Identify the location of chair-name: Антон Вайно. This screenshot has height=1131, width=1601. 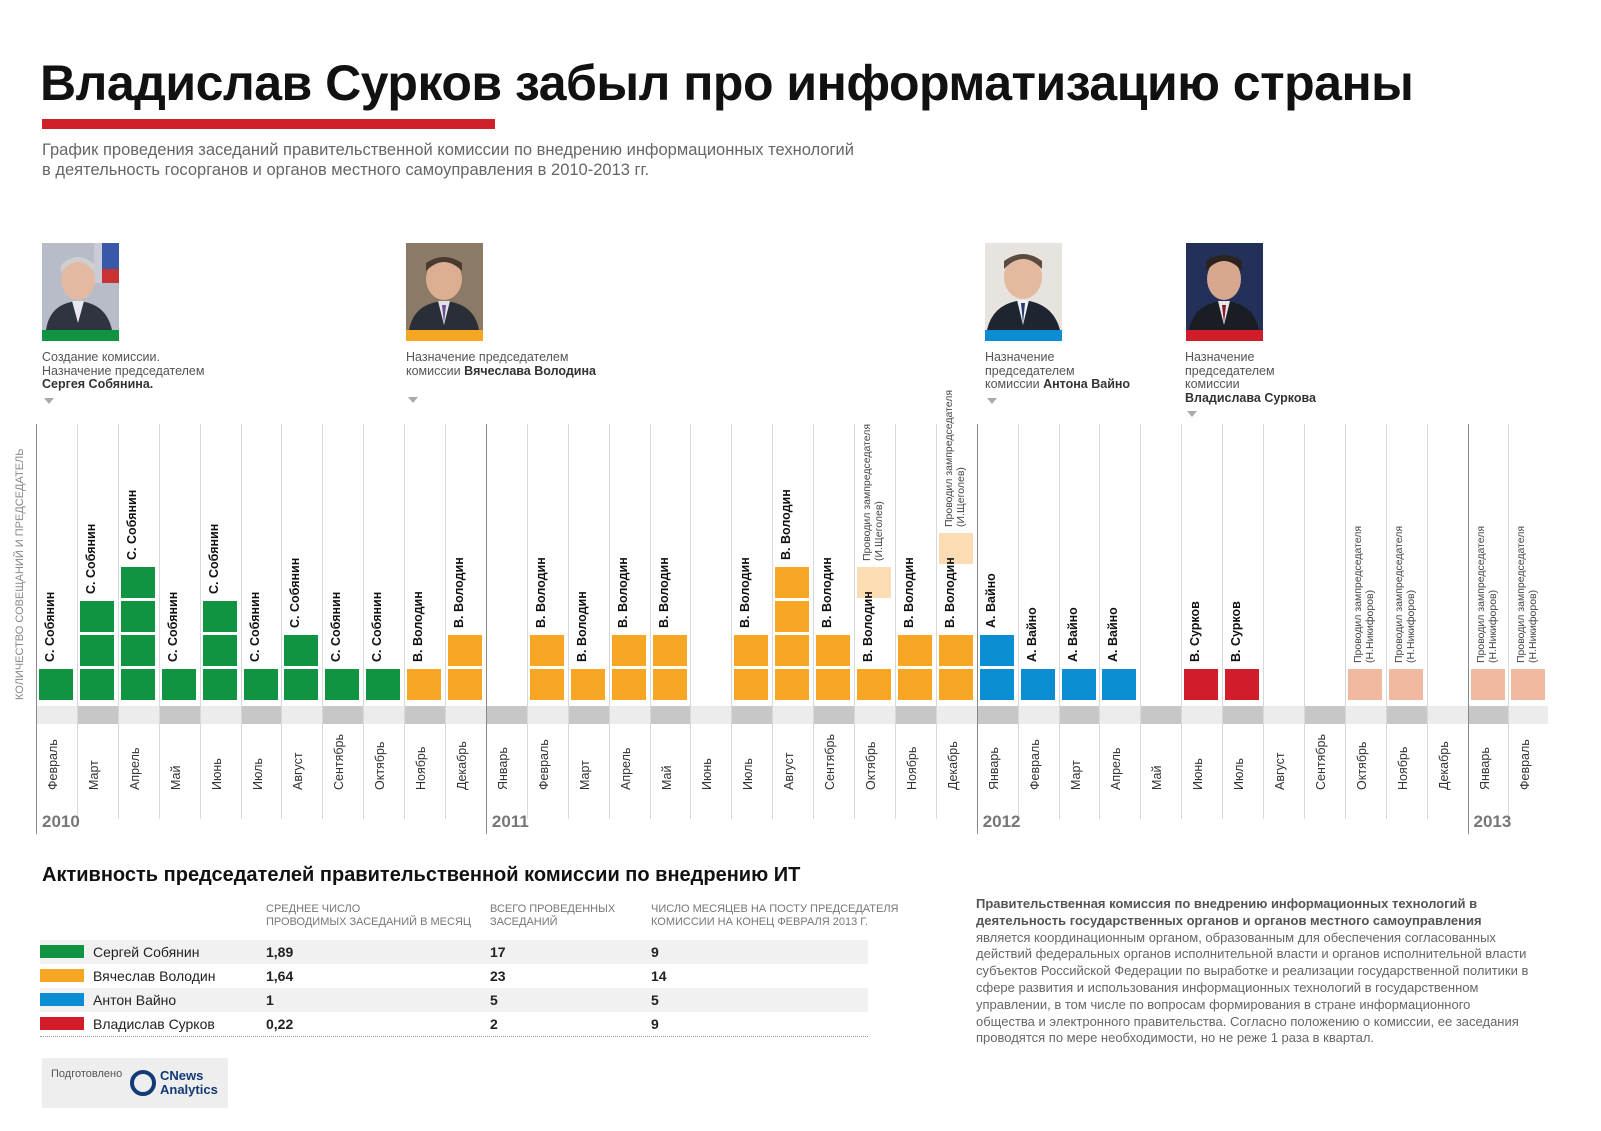
(135, 1000).